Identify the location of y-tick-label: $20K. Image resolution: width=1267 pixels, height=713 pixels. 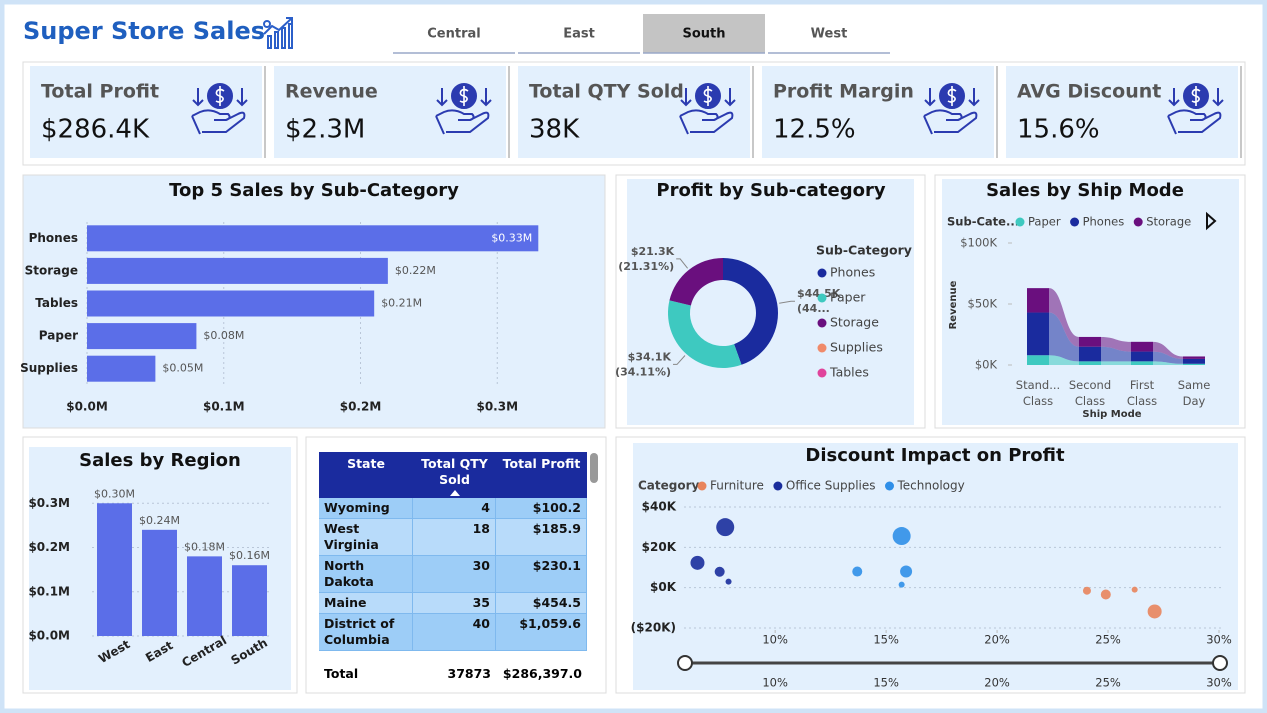
(659, 547).